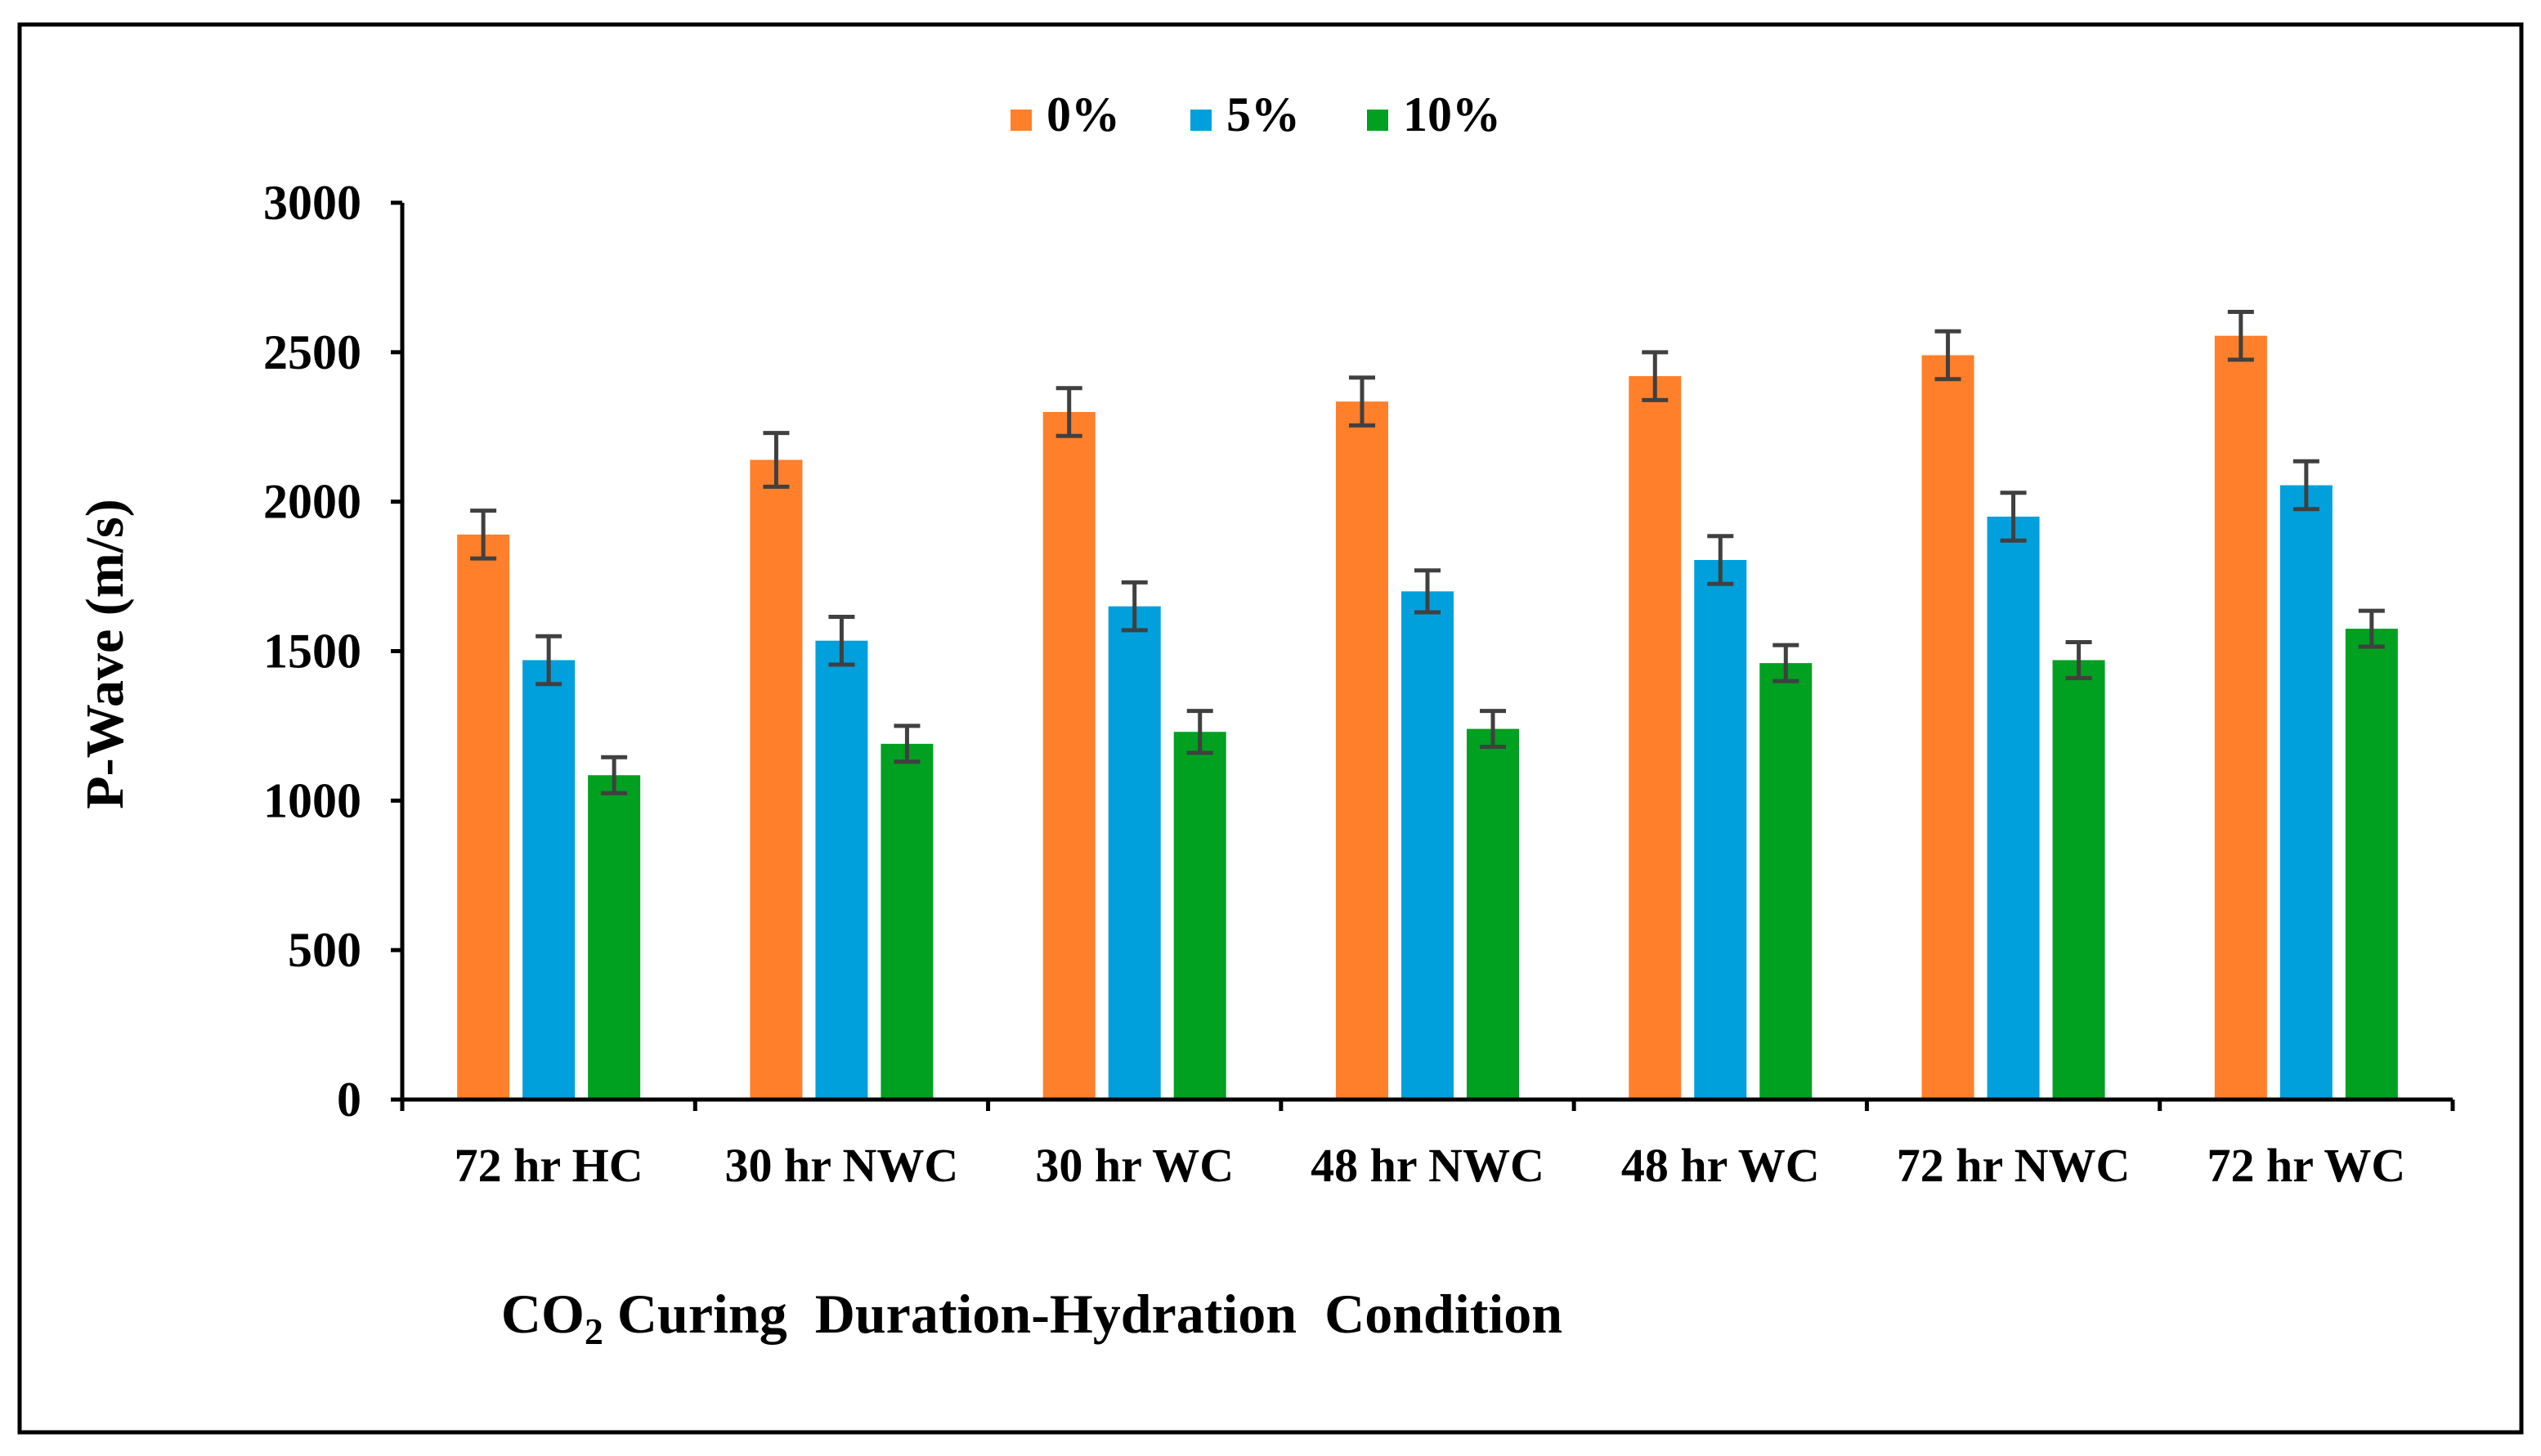  I want to click on x-tick-label: 30 hr NWC, so click(842, 1165).